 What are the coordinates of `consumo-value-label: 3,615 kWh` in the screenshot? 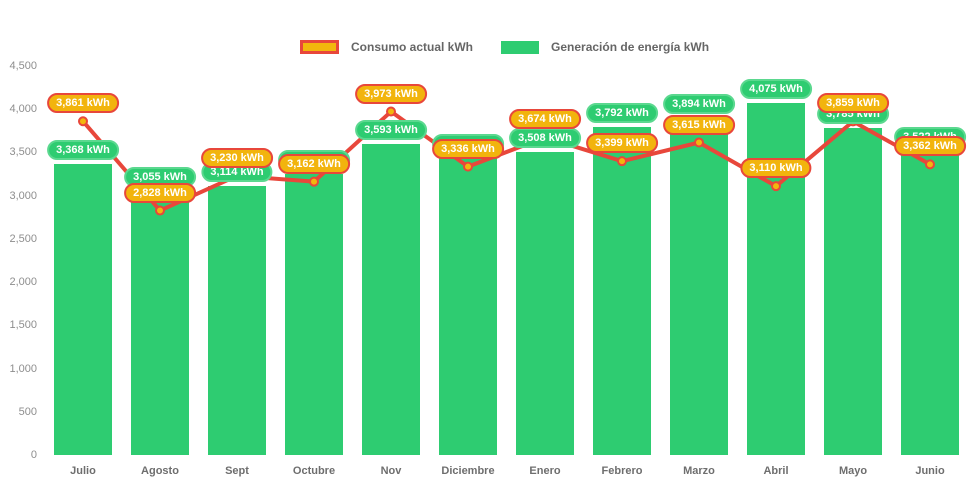 It's located at (699, 124).